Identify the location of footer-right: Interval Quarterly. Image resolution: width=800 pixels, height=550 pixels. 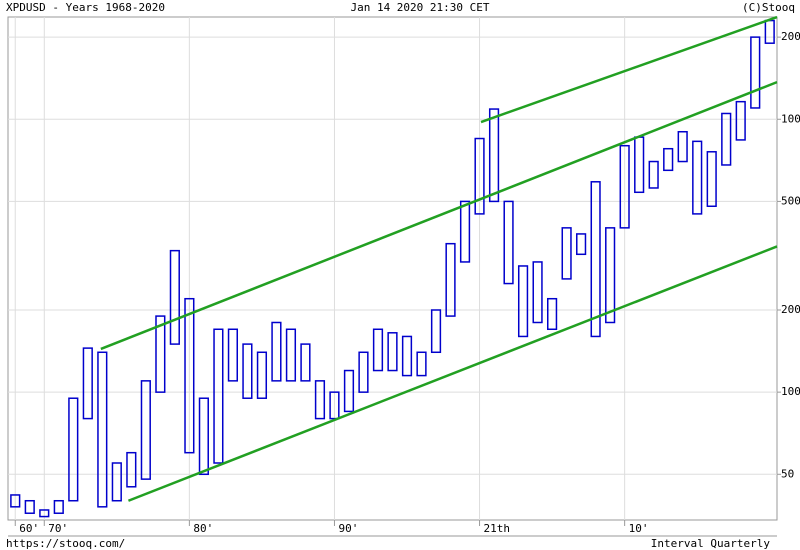
(711, 543).